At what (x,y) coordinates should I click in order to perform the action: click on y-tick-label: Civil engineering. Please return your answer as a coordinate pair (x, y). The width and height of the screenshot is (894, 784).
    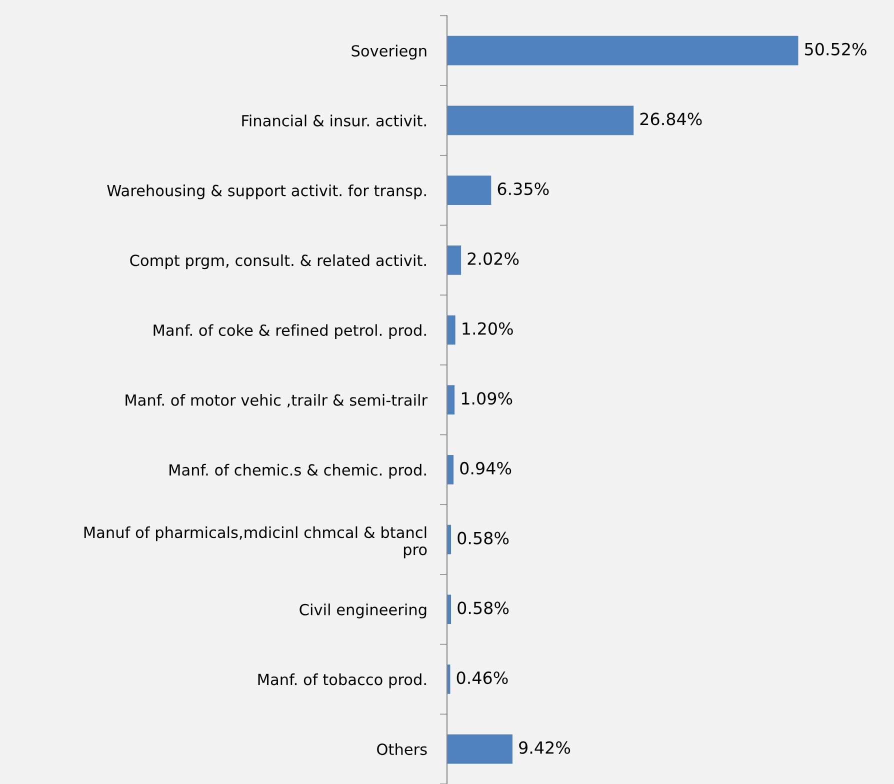
    Looking at the image, I should click on (363, 611).